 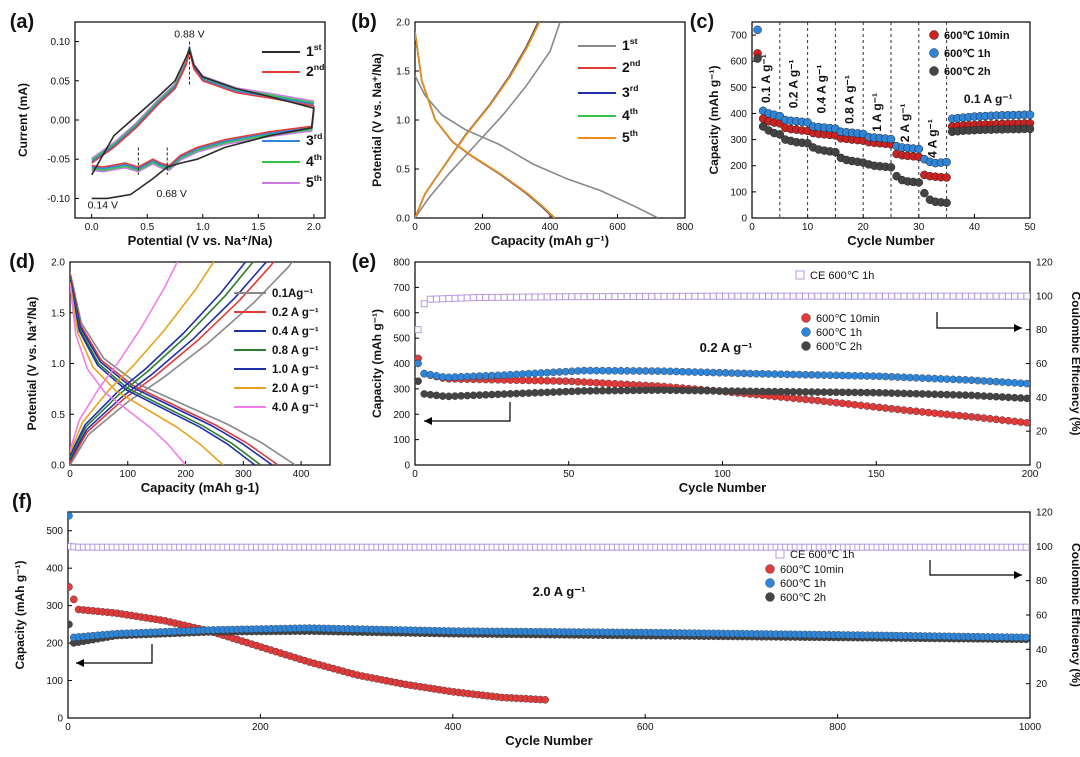 What do you see at coordinates (478, 120) in the screenshot?
I see `gcd-curve-5th-charge` at bounding box center [478, 120].